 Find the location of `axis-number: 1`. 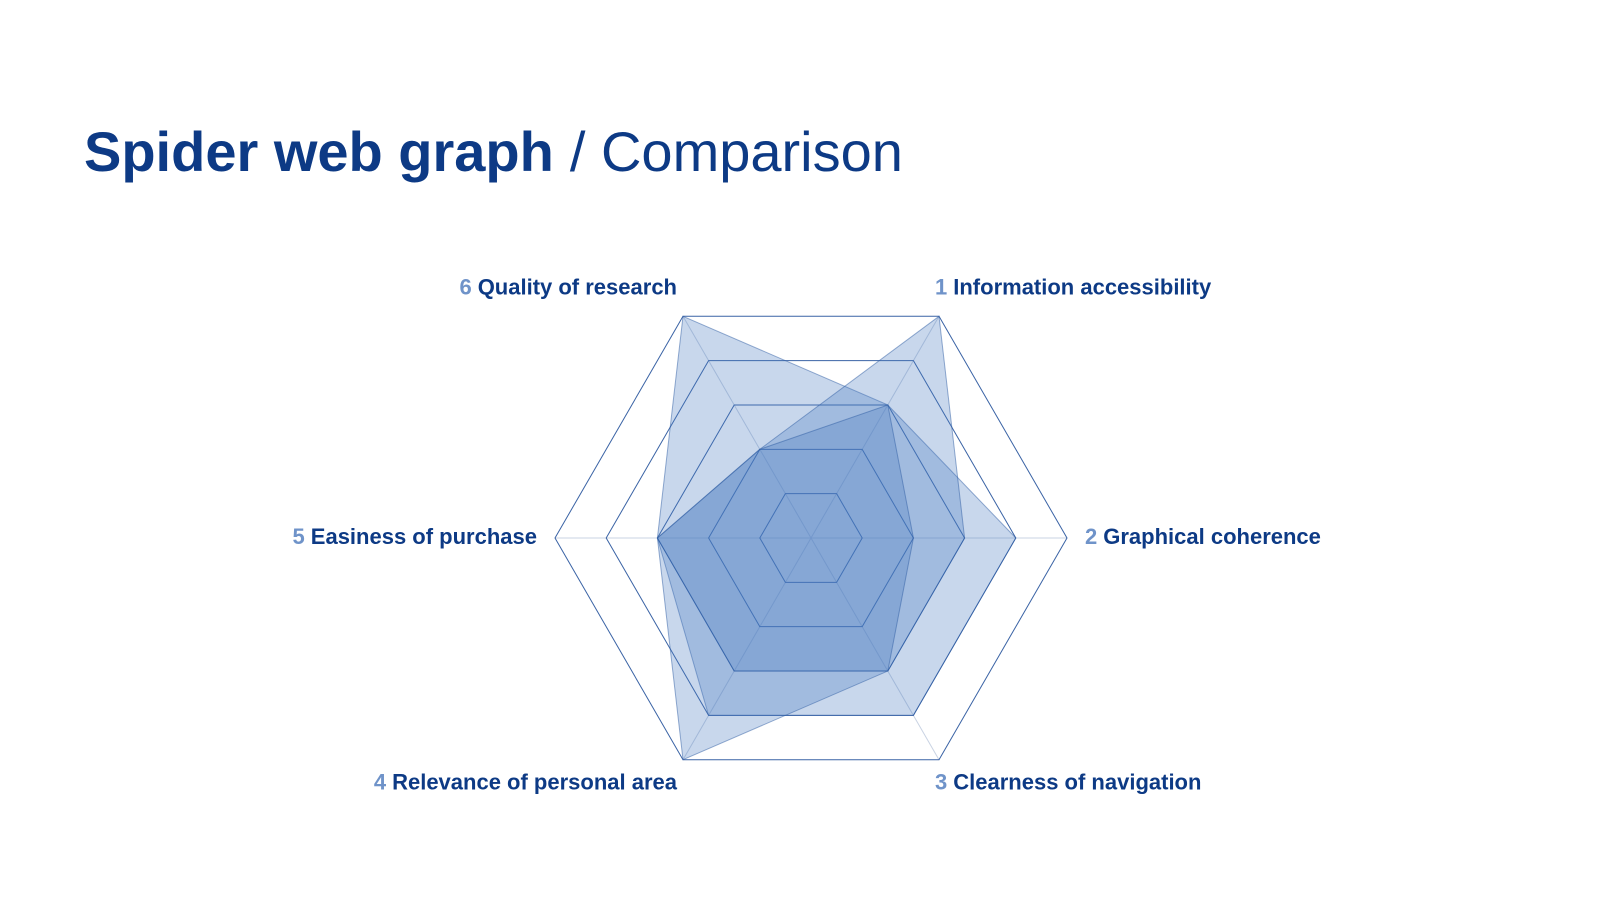

axis-number: 1 is located at coordinates (941, 286).